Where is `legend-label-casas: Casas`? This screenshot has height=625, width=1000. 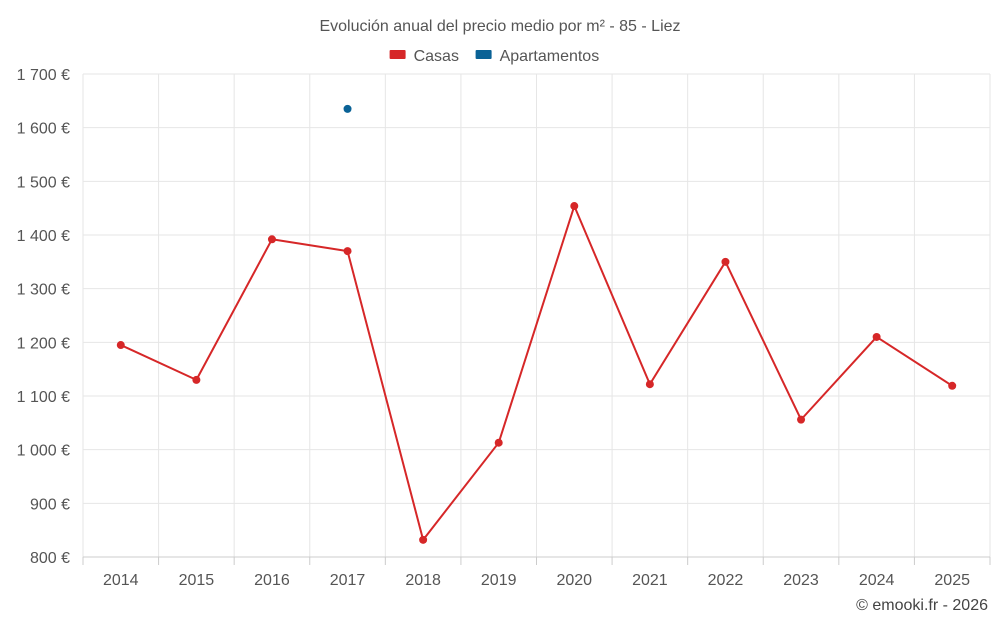 legend-label-casas: Casas is located at coordinates (436, 56).